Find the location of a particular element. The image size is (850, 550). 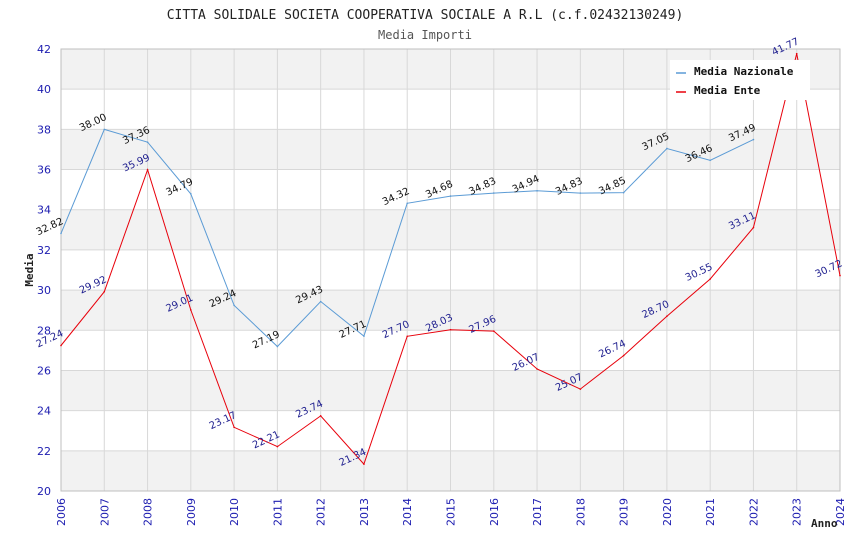

x-tick-label: 2013 is located at coordinates (364, 512).